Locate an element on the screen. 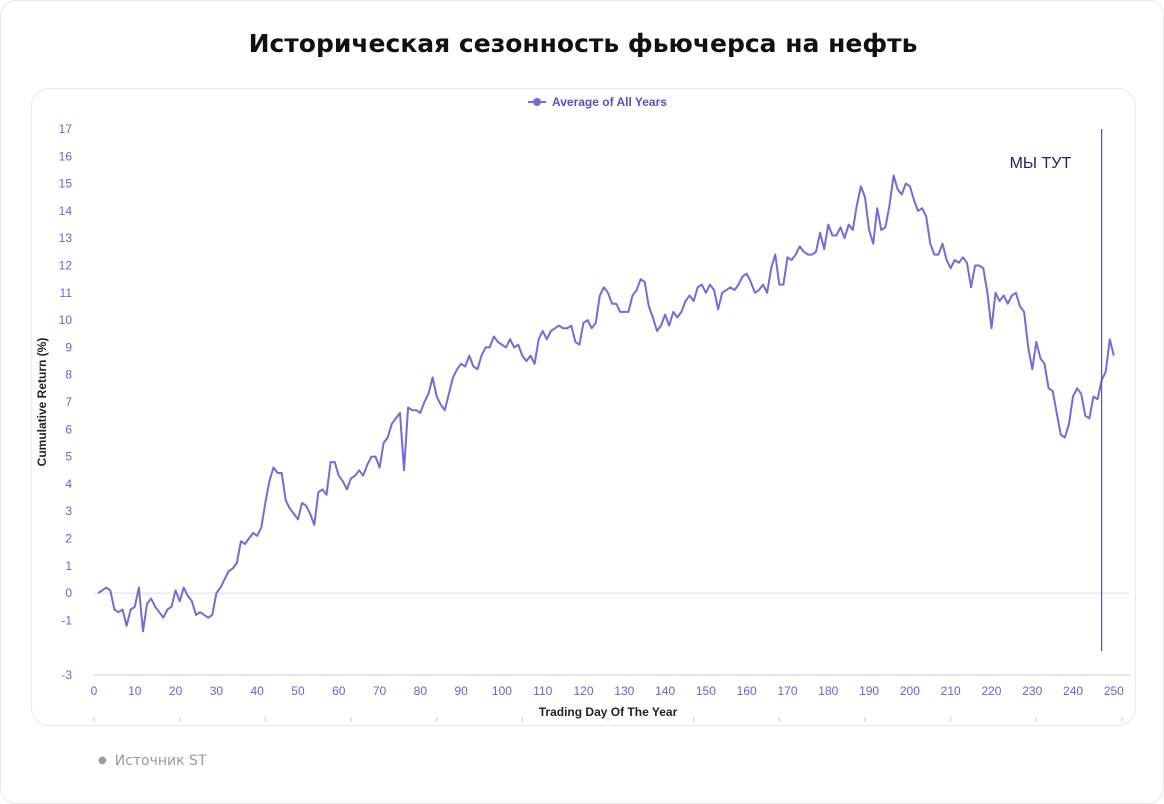 The width and height of the screenshot is (1164, 804). legend: Average of All Years is located at coordinates (597, 102).